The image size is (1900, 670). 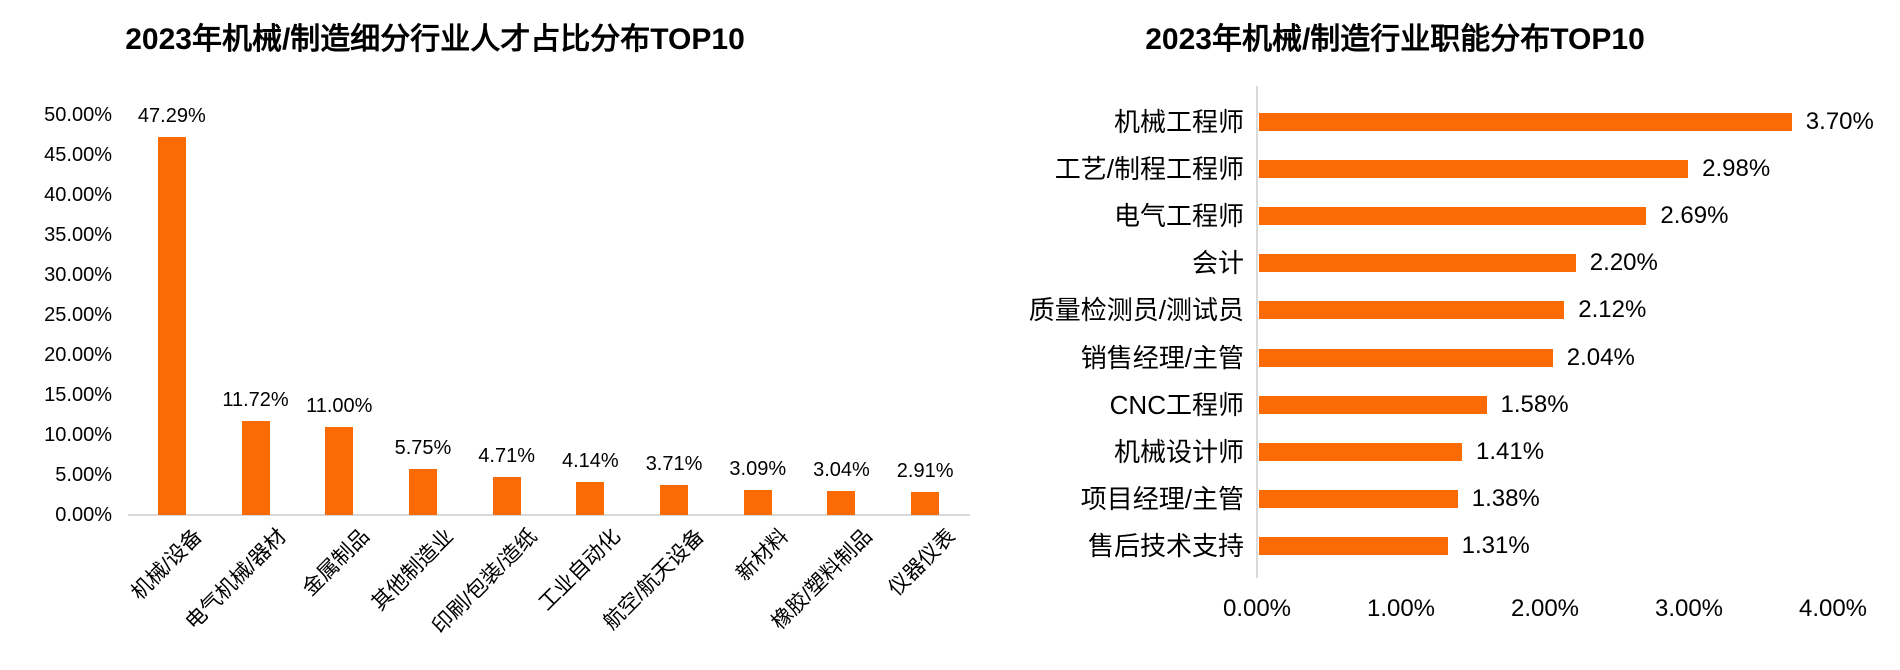 I want to click on bar-value-label: 3.04%, so click(x=841, y=469).